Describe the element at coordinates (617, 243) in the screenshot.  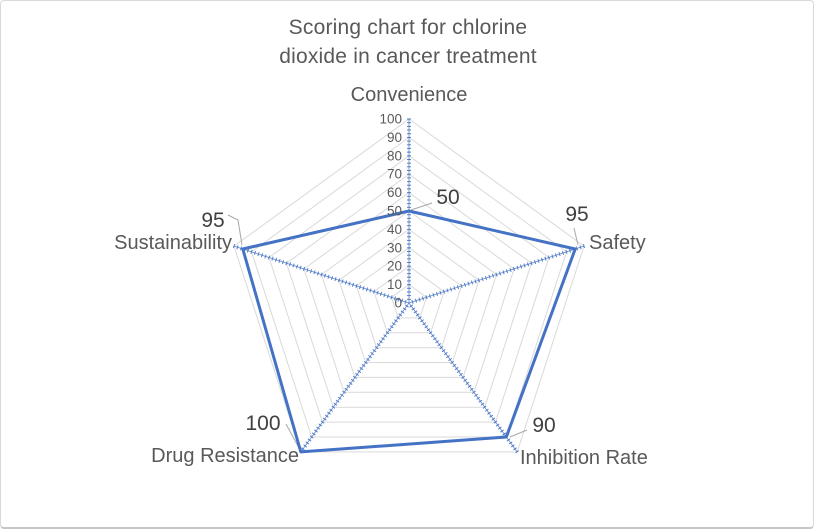
I see `axis-label-safety: Safety` at that location.